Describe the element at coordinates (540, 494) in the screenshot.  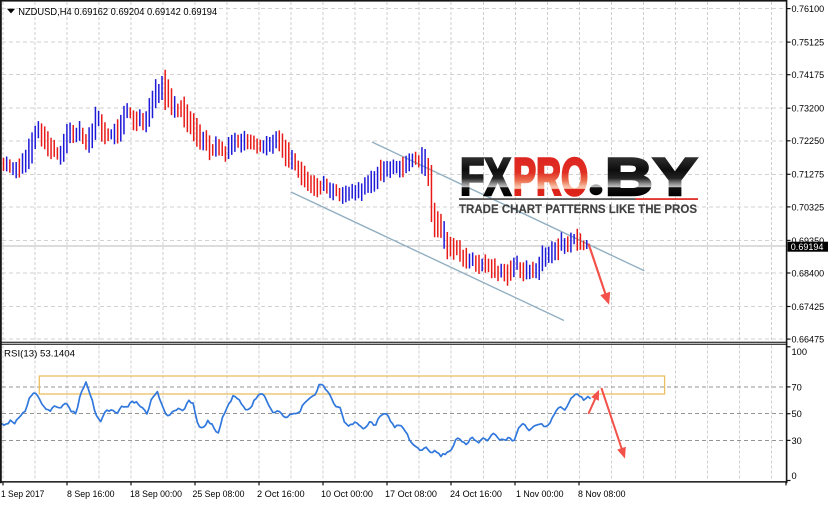
I see `svg-text: 1 Nov 00:00` at that location.